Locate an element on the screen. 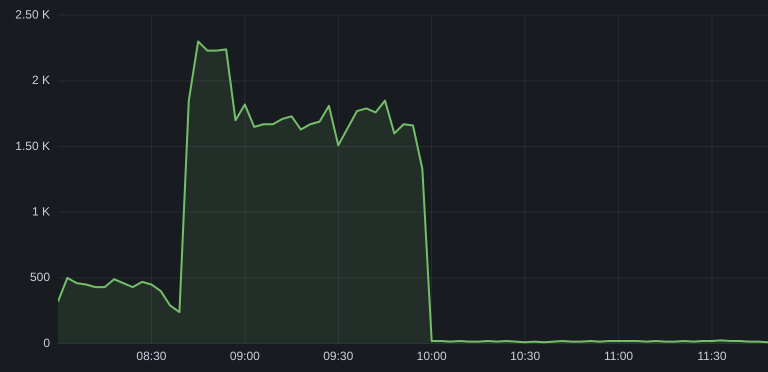  y-tick-label: 2 K is located at coordinates (41, 80).